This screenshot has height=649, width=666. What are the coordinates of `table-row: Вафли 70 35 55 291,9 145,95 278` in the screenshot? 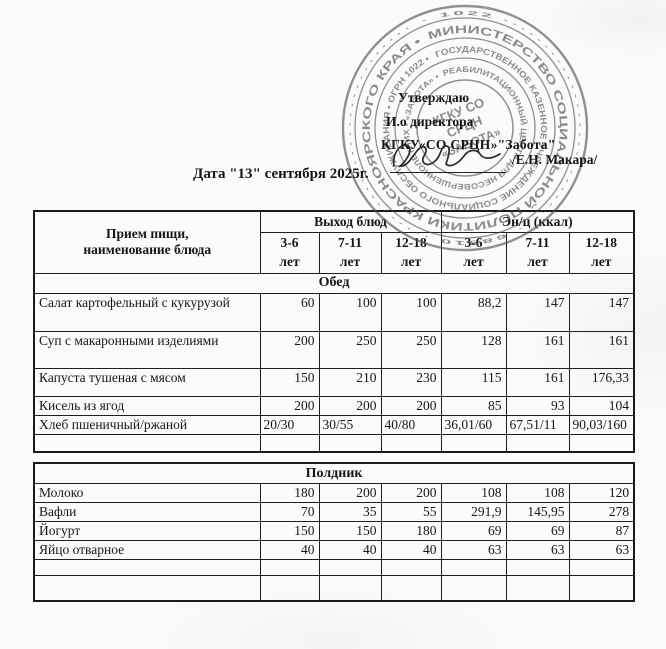 It's located at (334, 512).